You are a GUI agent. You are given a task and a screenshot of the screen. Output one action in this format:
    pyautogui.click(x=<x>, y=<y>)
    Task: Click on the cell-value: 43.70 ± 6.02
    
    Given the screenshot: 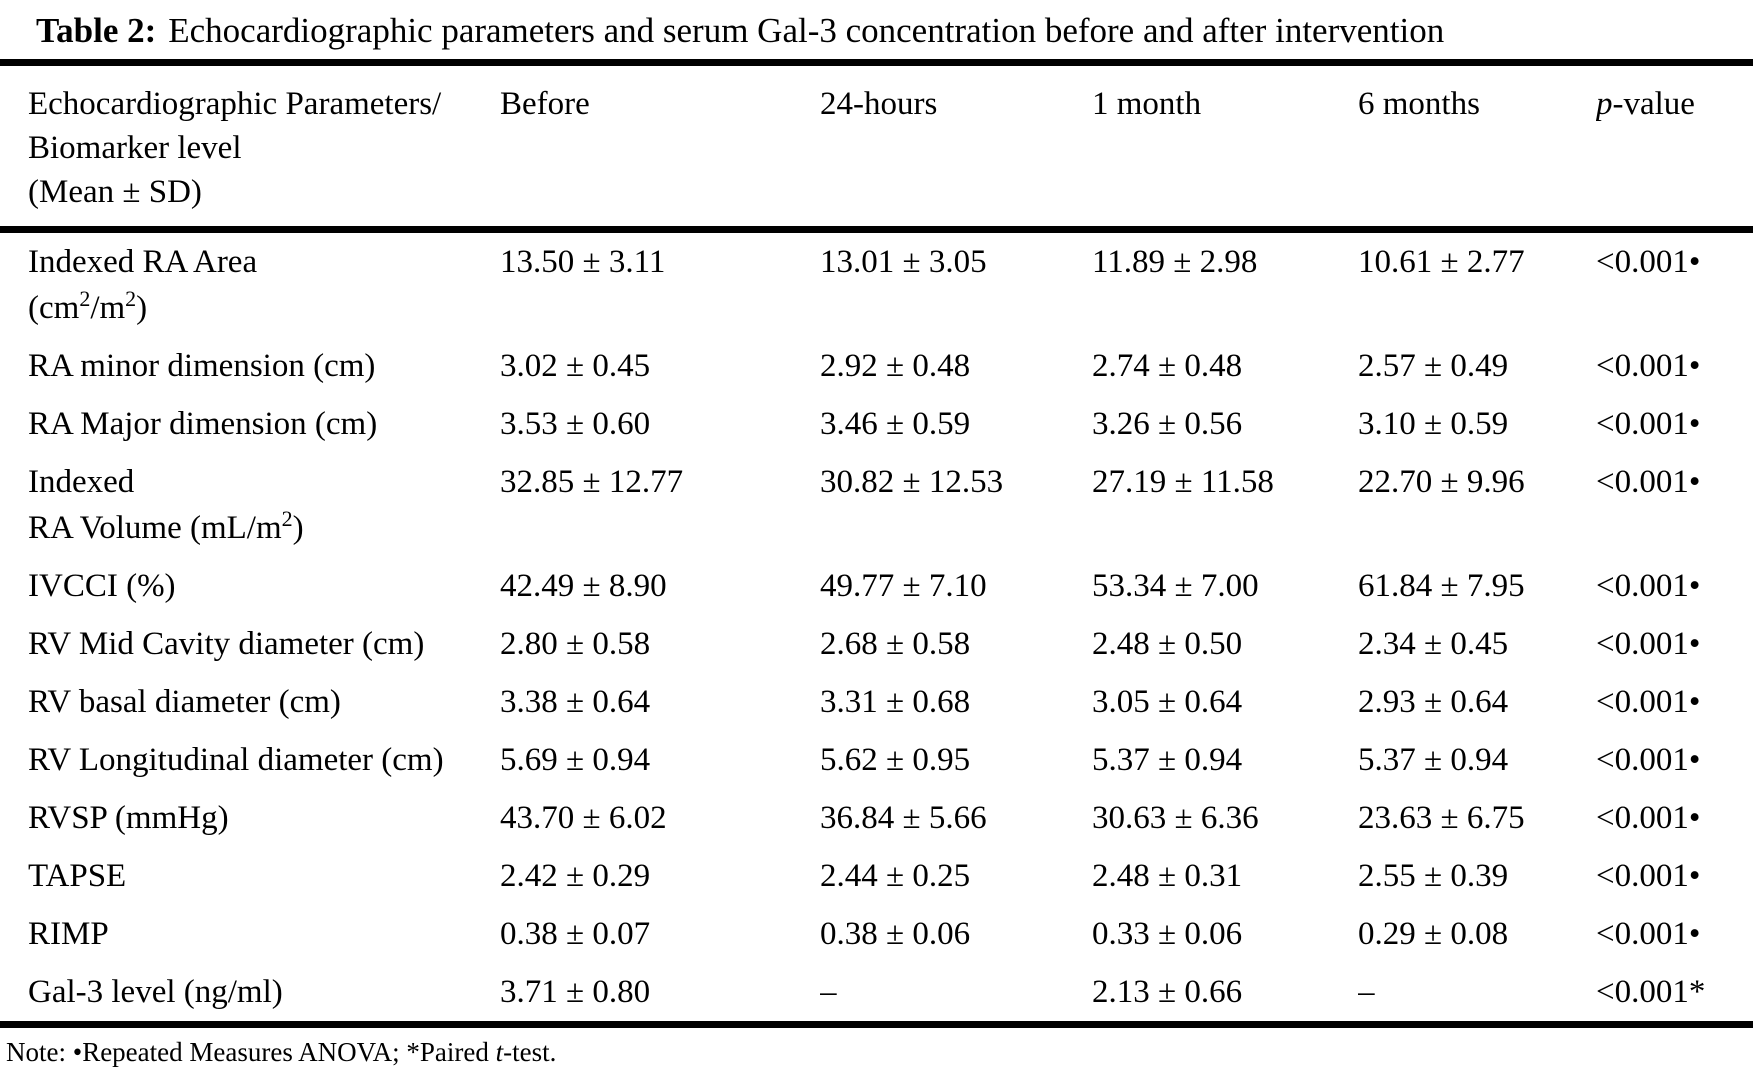 What is the action you would take?
    pyautogui.click(x=583, y=818)
    